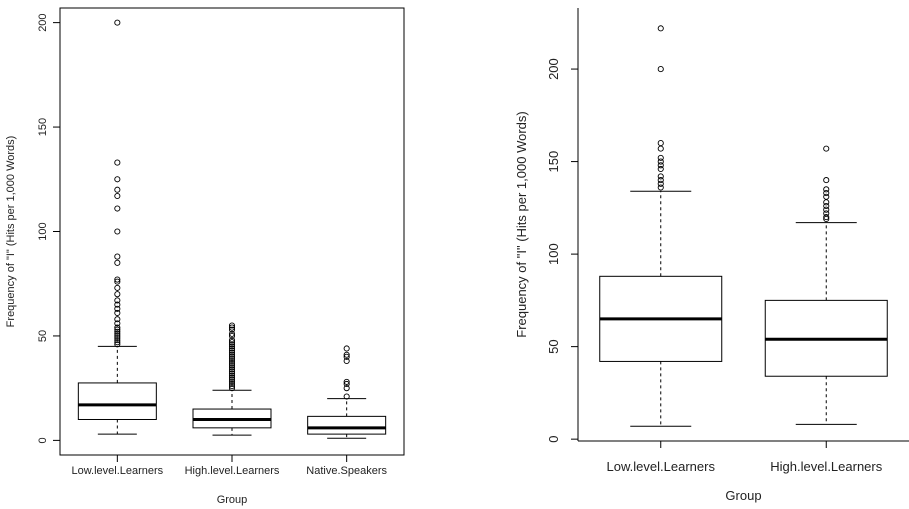  What do you see at coordinates (117, 401) in the screenshot?
I see `box-iqr` at bounding box center [117, 401].